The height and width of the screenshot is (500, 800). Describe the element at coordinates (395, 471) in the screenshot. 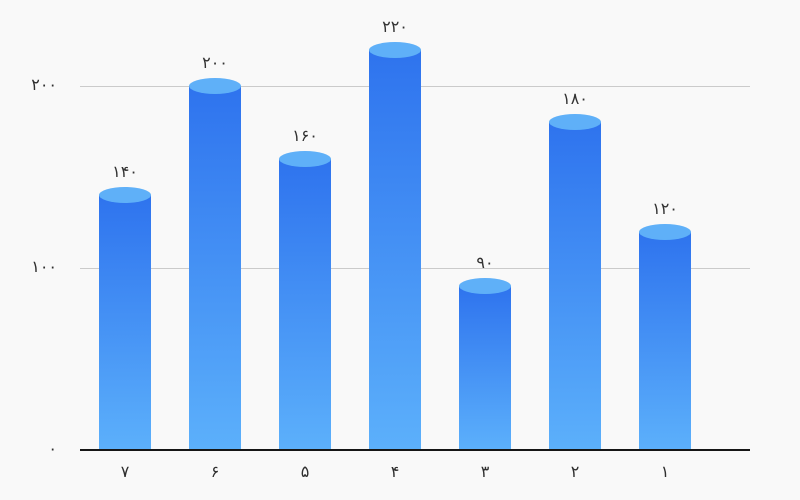

I see `x-axis-tick-label: ۴` at that location.